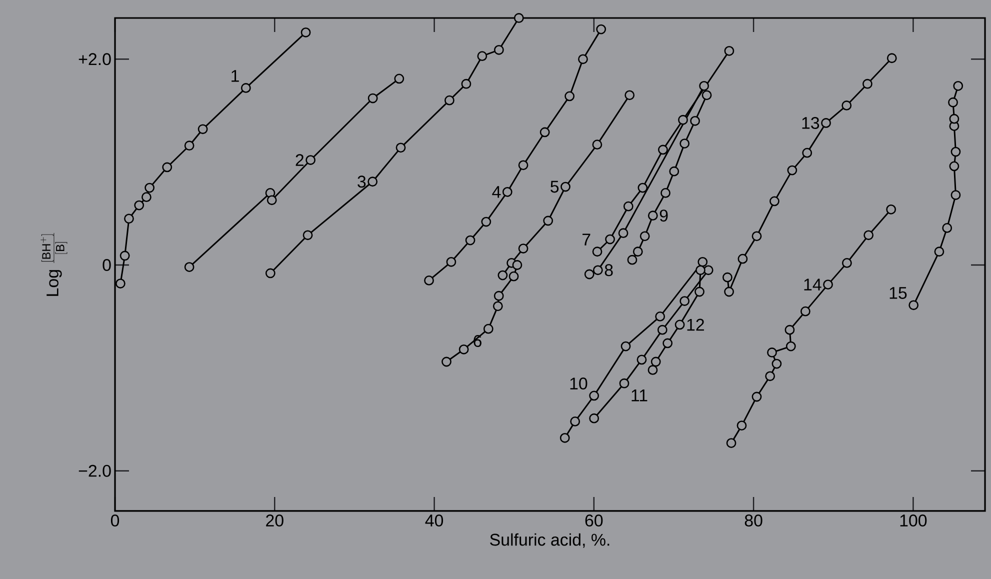  Describe the element at coordinates (579, 384) in the screenshot. I see `series-label: 10` at that location.